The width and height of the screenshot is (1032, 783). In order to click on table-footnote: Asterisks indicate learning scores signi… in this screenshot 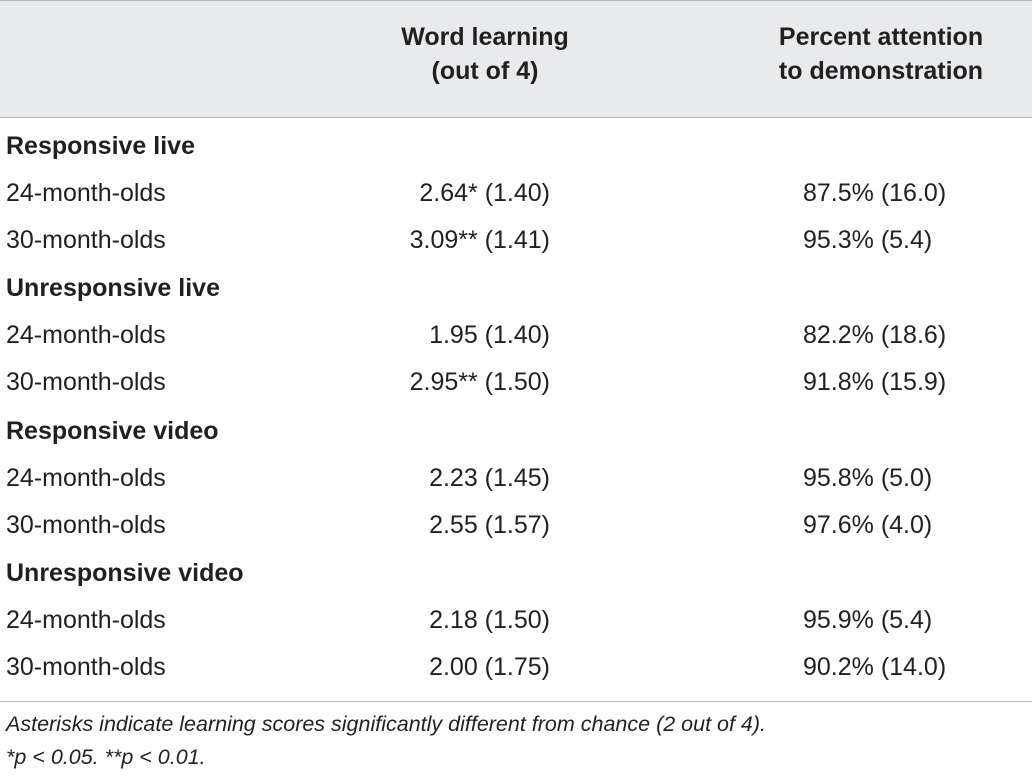, I will do `click(516, 741)`.